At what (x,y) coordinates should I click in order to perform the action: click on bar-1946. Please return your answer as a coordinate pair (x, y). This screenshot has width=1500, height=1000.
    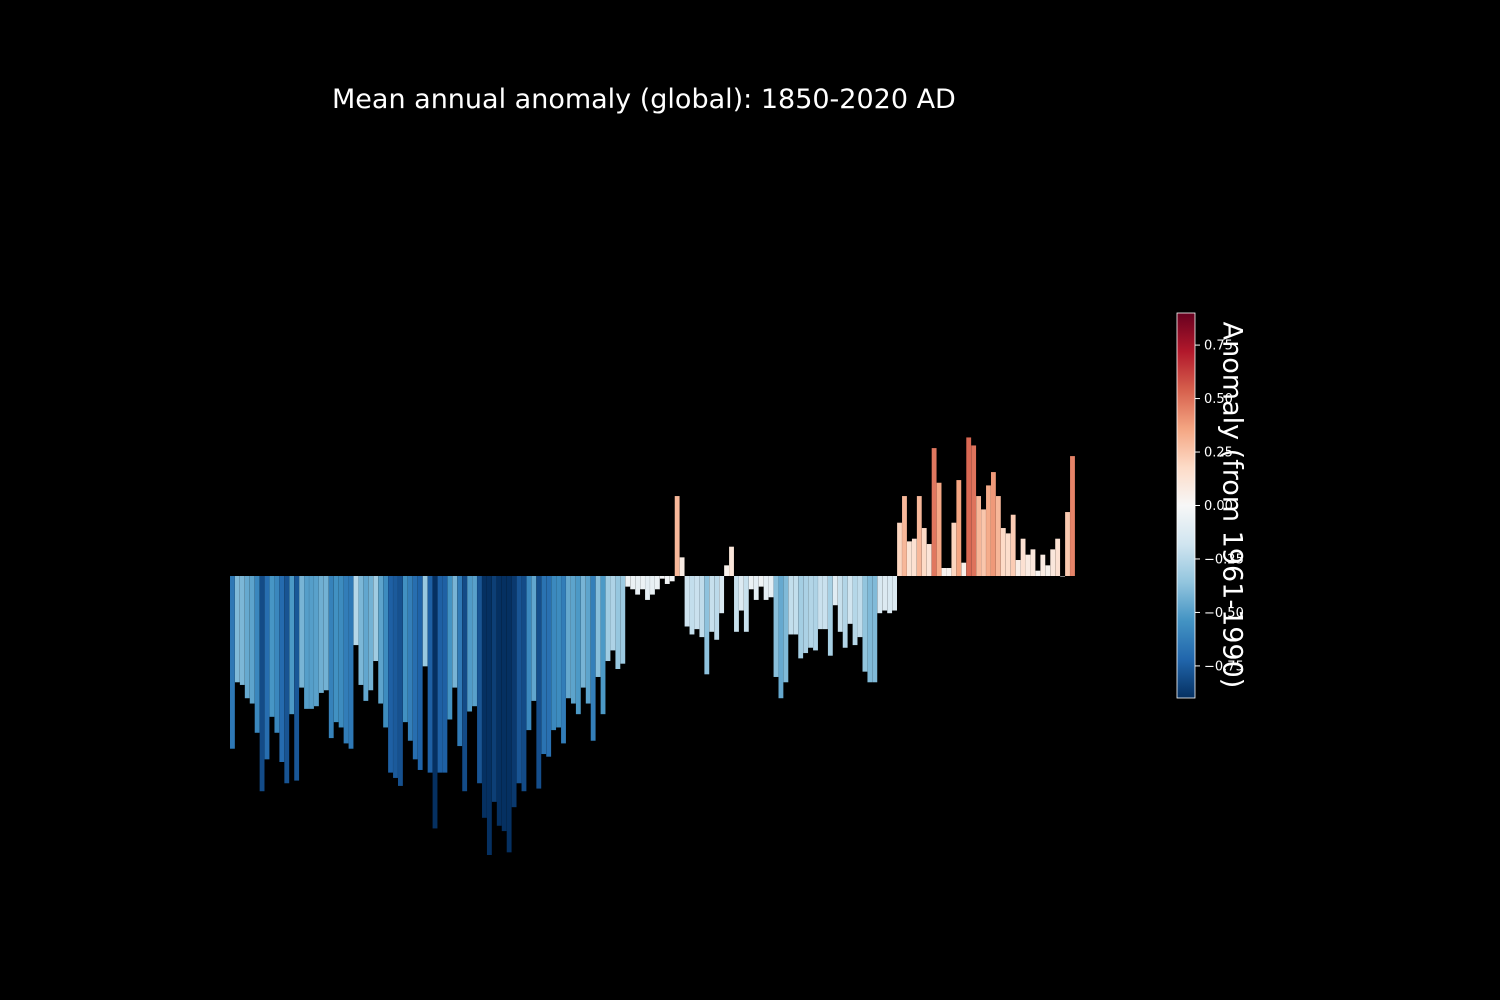
    Looking at the image, I should click on (707, 625).